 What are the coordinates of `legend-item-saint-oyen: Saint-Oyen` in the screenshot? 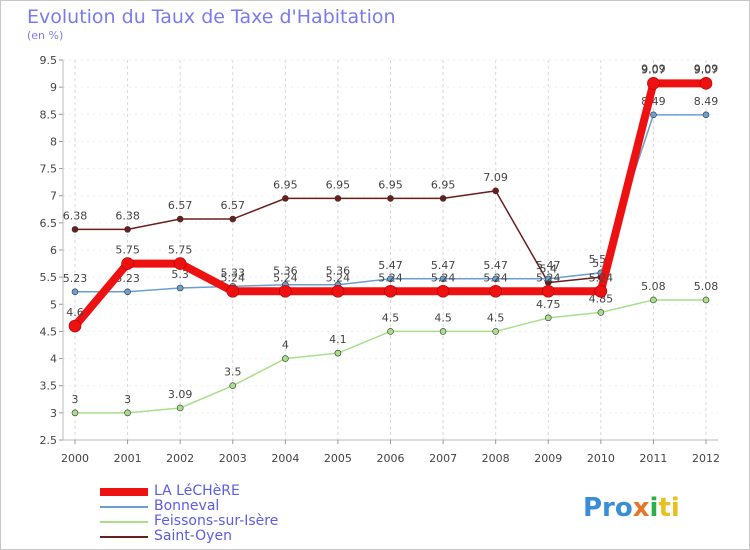 It's located at (189, 536).